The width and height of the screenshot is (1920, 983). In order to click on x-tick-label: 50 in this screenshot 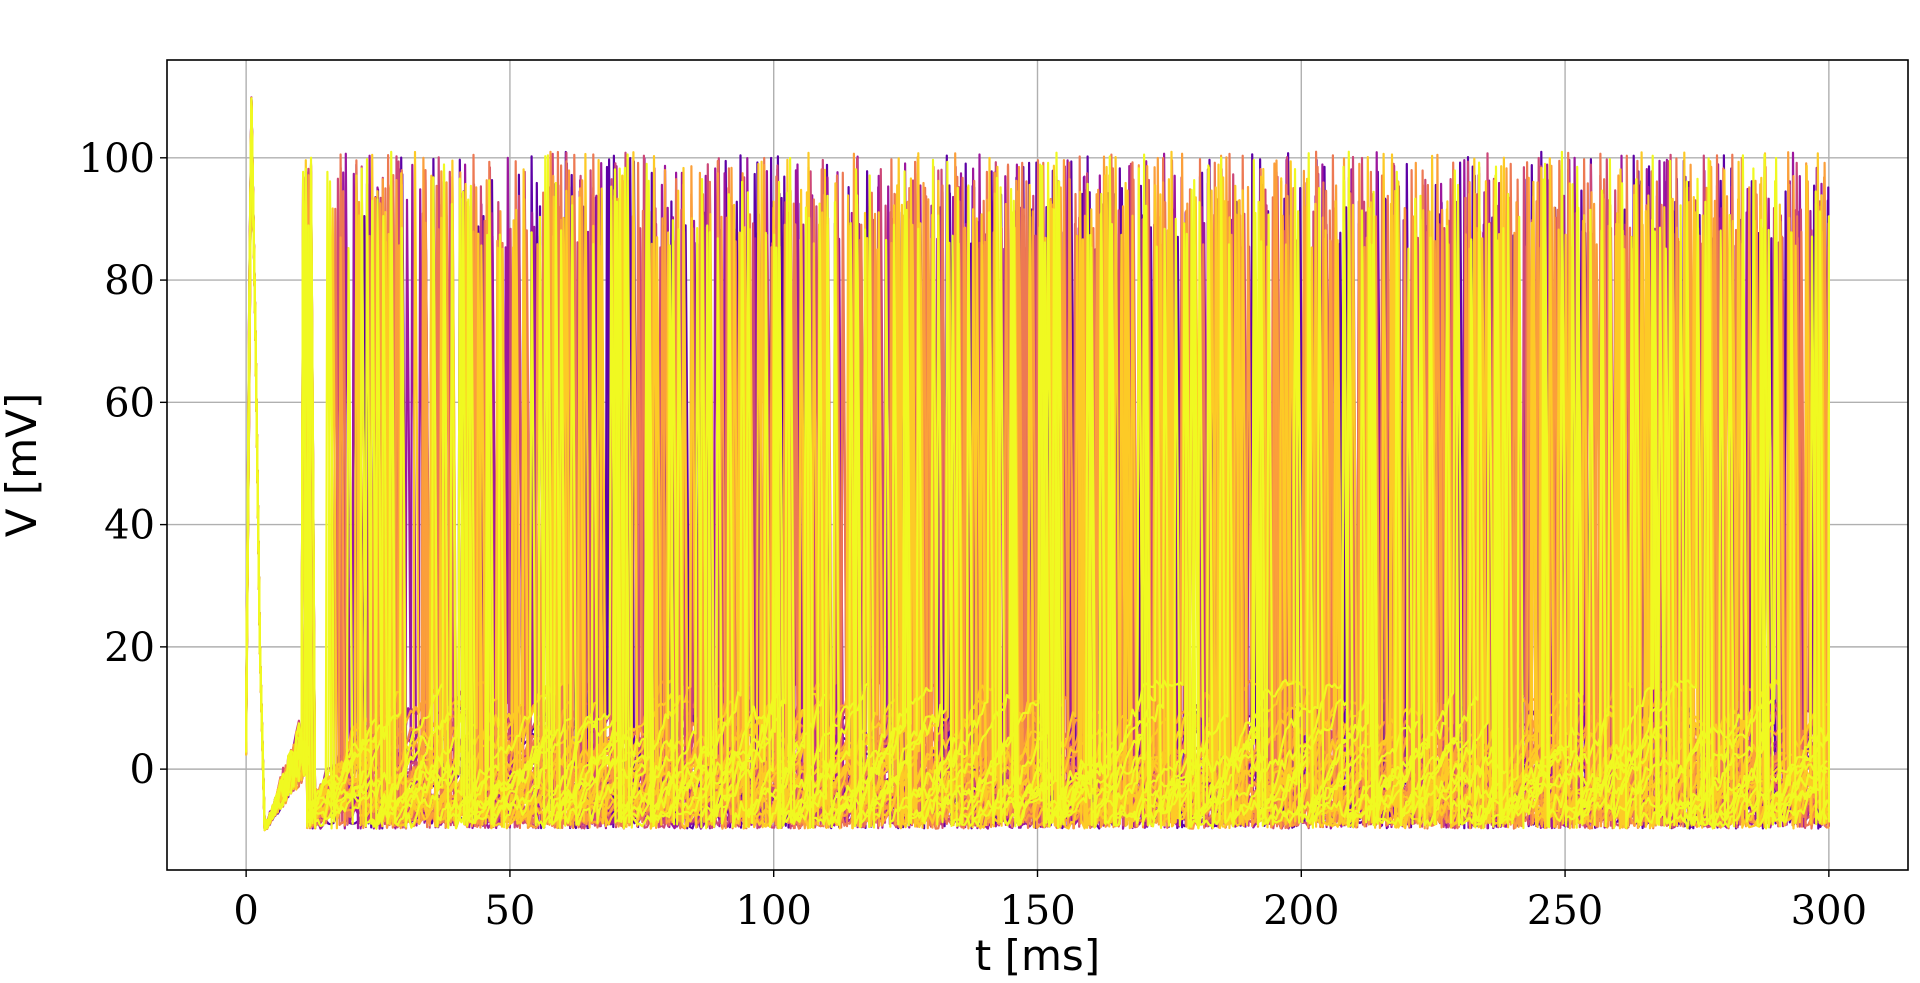, I will do `click(509, 911)`.